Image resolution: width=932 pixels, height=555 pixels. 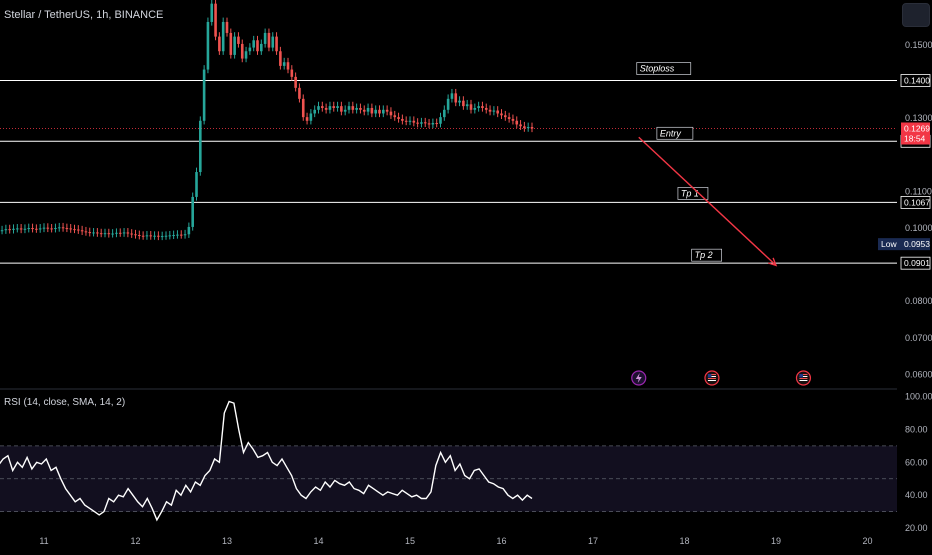 I want to click on time-tick-label: 18, so click(x=684, y=541).